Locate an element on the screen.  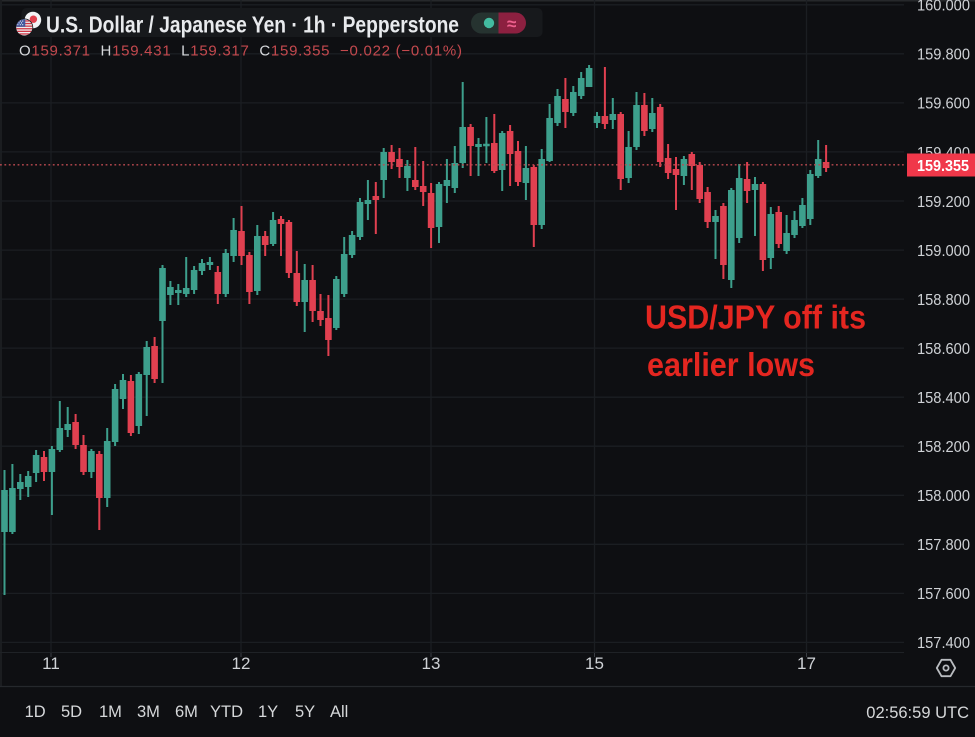
svg-text: 5D is located at coordinates (71, 712).